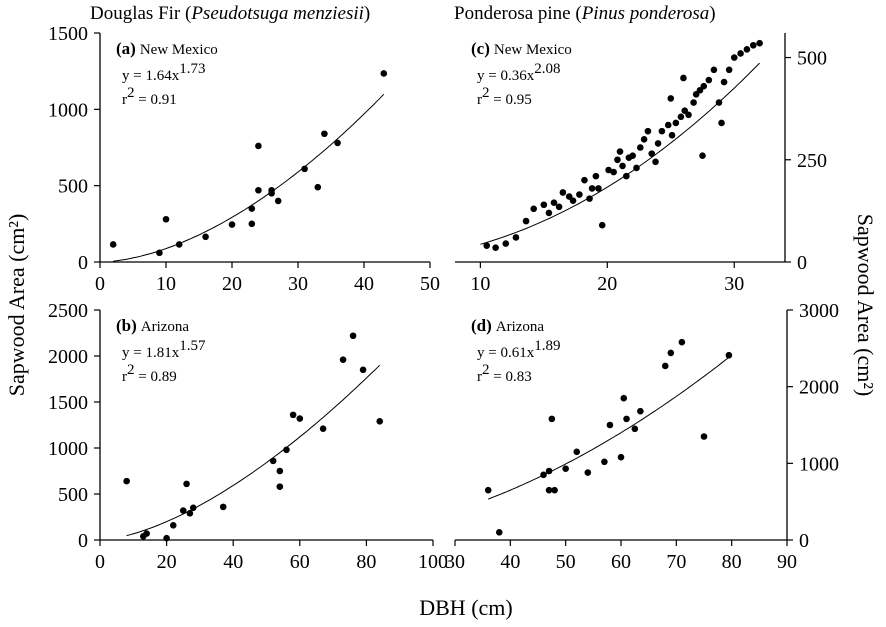 The height and width of the screenshot is (627, 886). Describe the element at coordinates (676, 562) in the screenshot. I see `x-tick-label: 70` at that location.